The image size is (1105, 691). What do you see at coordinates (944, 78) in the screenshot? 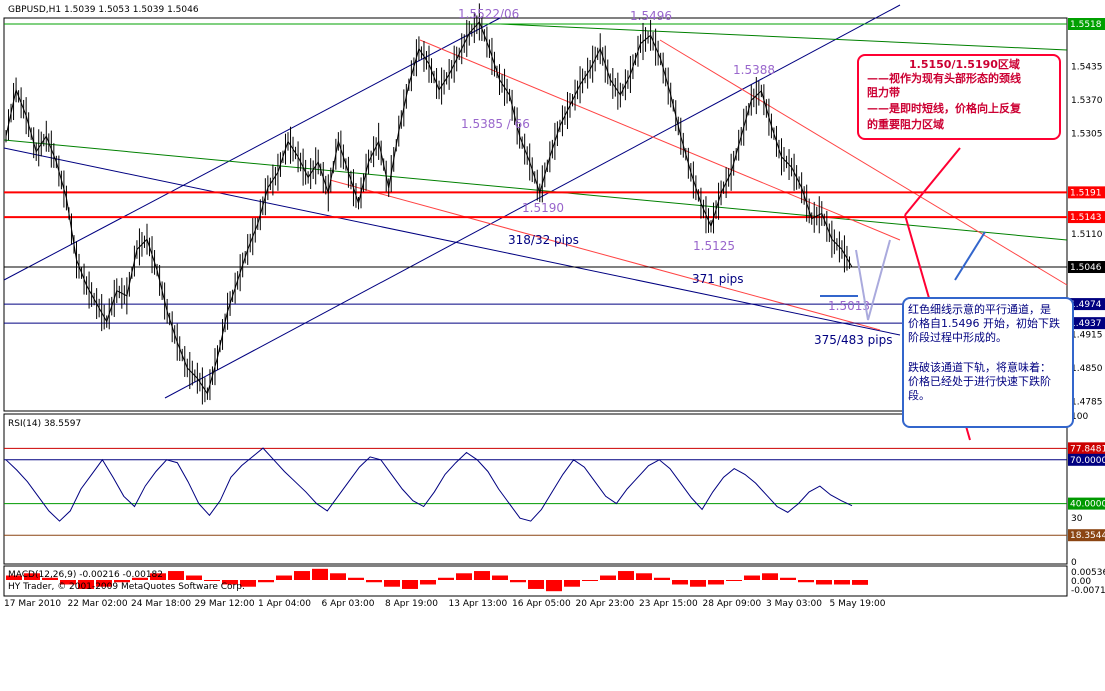
I see `note-top-line-2: ——视作为现有头部形态的颈线` at bounding box center [944, 78].